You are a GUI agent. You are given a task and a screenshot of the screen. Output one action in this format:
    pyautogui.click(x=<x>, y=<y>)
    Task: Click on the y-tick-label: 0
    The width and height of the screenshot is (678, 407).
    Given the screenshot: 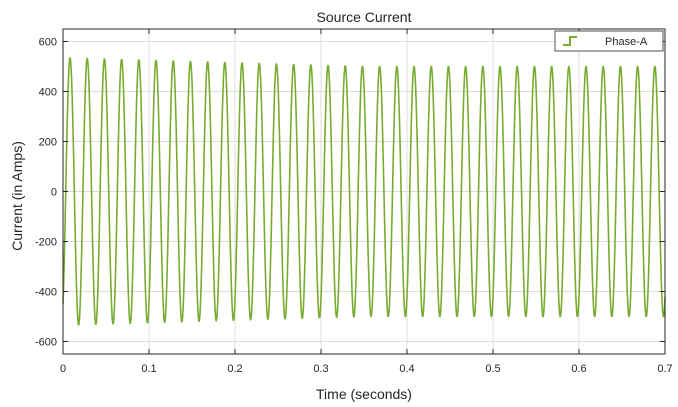 What is the action you would take?
    pyautogui.click(x=54, y=193)
    